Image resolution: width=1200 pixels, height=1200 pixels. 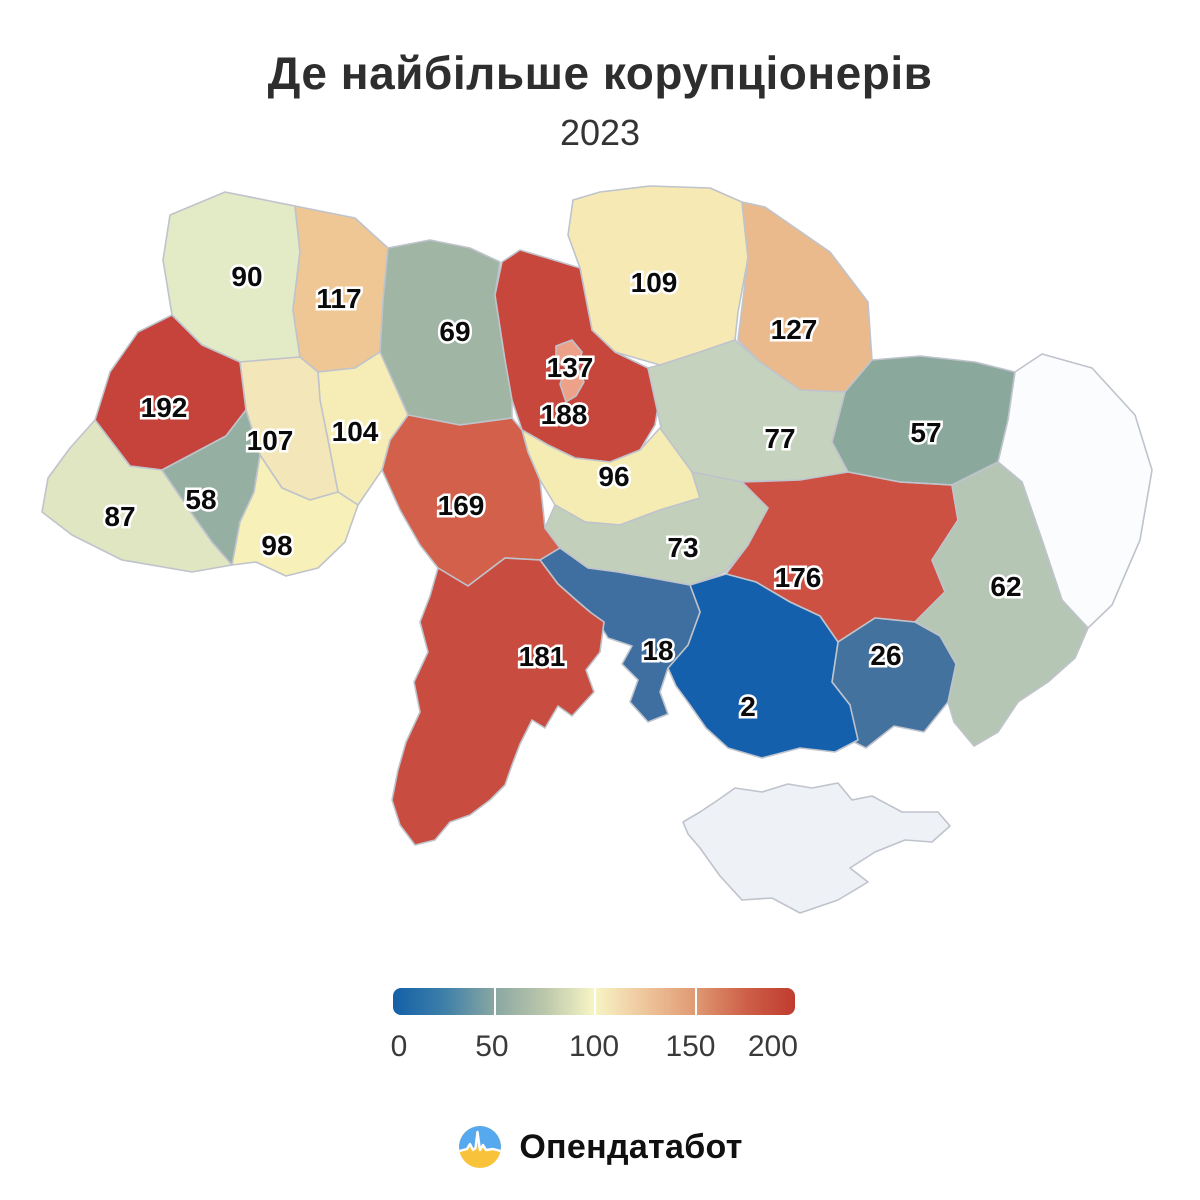 I want to click on brand-name: Опендатабот, so click(x=631, y=1146).